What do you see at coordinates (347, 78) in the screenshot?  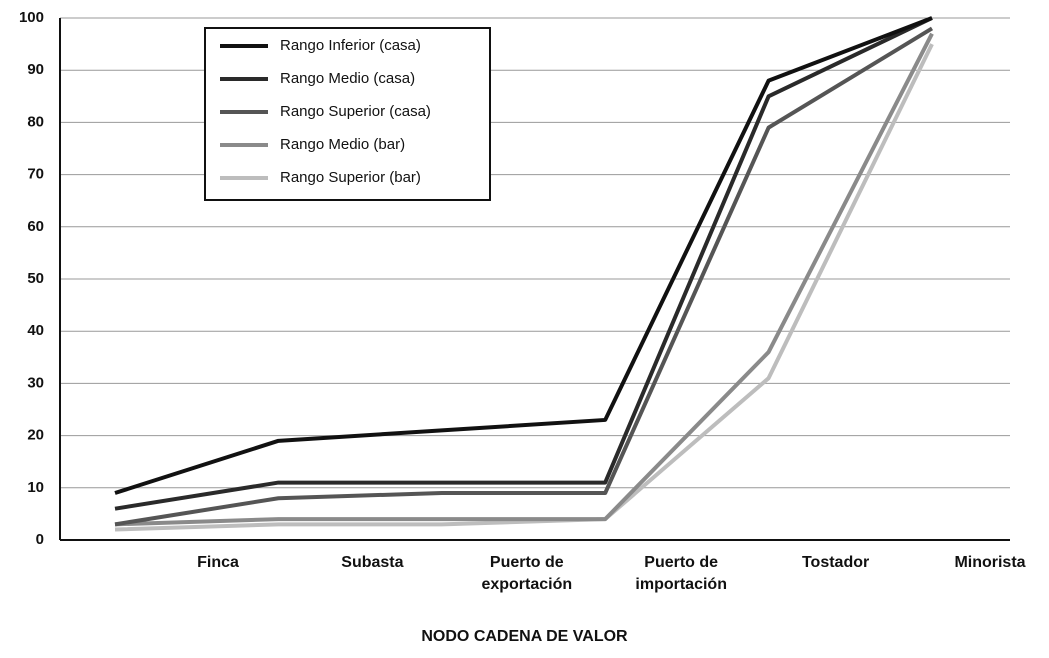 I see `legend-label: Rango Medio (casa)` at bounding box center [347, 78].